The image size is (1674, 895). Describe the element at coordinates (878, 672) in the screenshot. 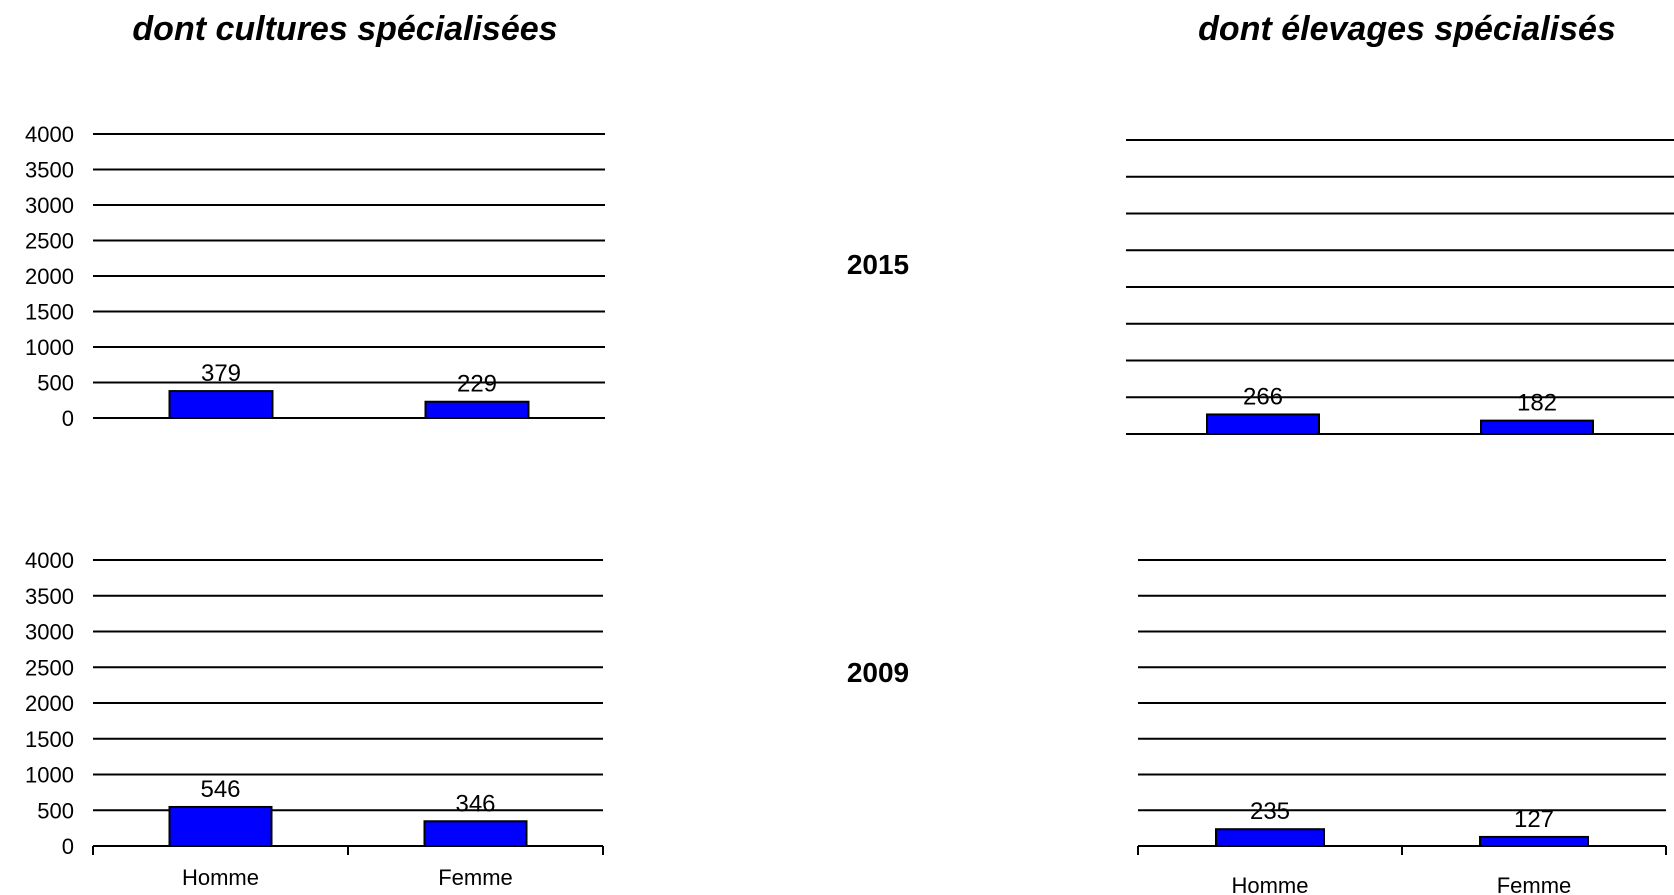

I see `year-label-2009: 2009` at that location.